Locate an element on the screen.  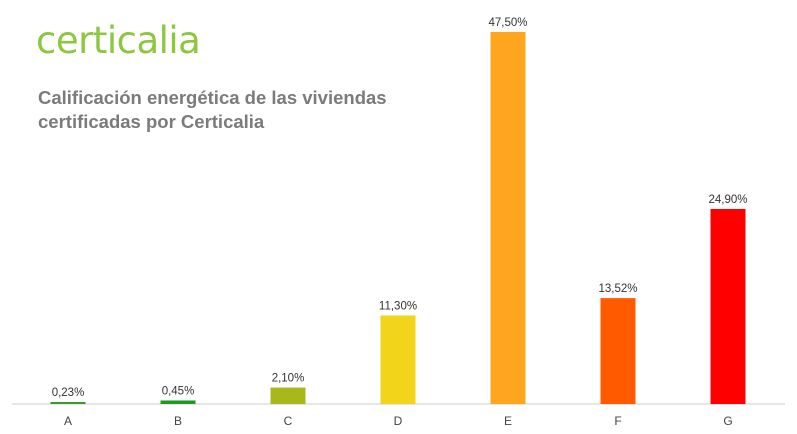
value-label-f: 13,52% is located at coordinates (617, 289).